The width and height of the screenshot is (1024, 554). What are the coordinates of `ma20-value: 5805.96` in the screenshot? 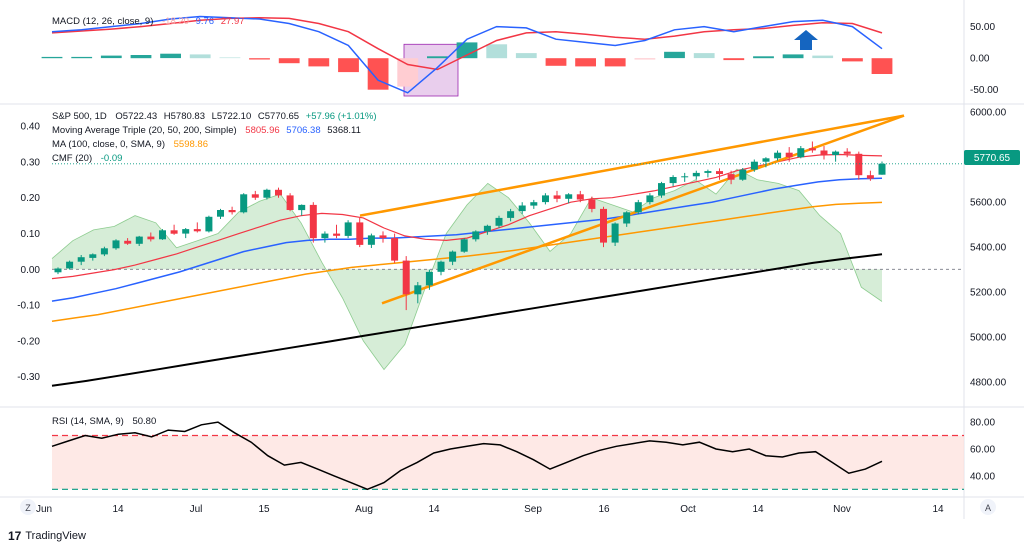 It's located at (262, 130).